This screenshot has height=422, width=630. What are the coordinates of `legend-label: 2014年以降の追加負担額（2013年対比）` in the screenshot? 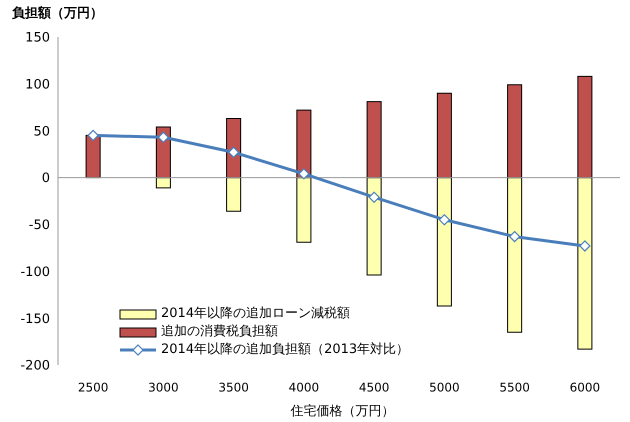 It's located at (285, 350).